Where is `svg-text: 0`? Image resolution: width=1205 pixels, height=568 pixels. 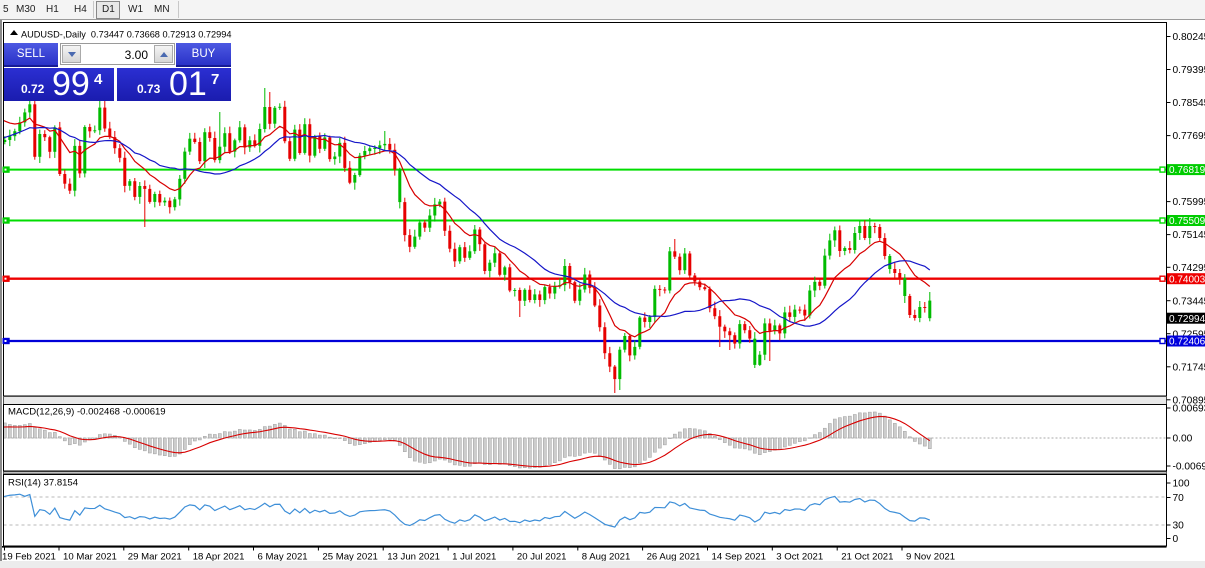
svg-text: 0 is located at coordinates (1176, 539).